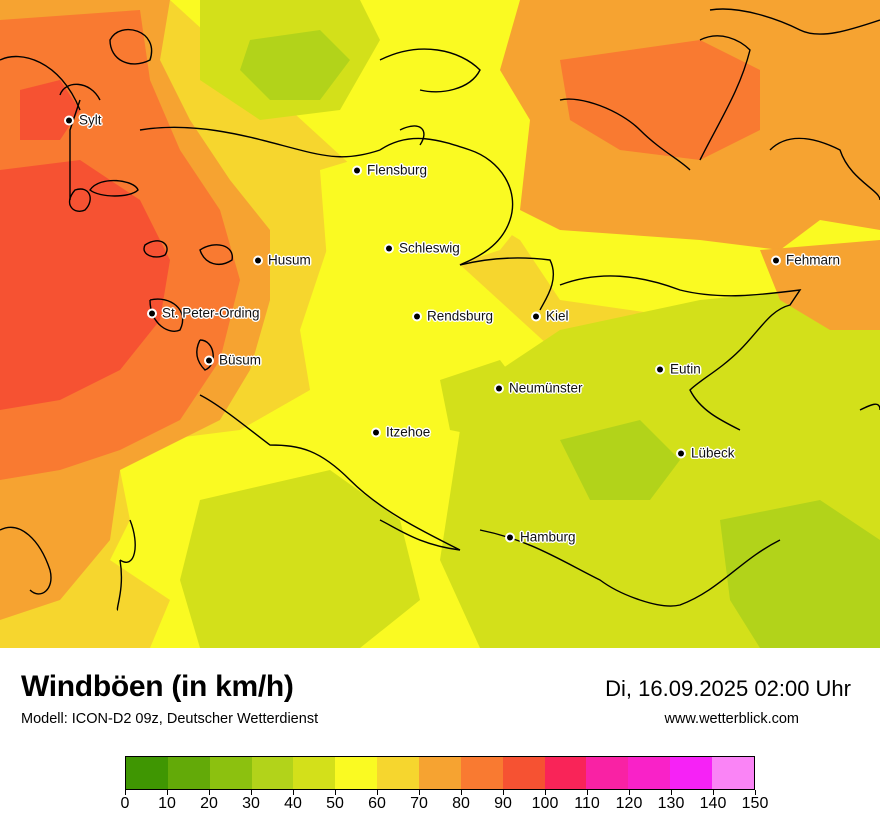  I want to click on city-label: Rendsburg, so click(460, 316).